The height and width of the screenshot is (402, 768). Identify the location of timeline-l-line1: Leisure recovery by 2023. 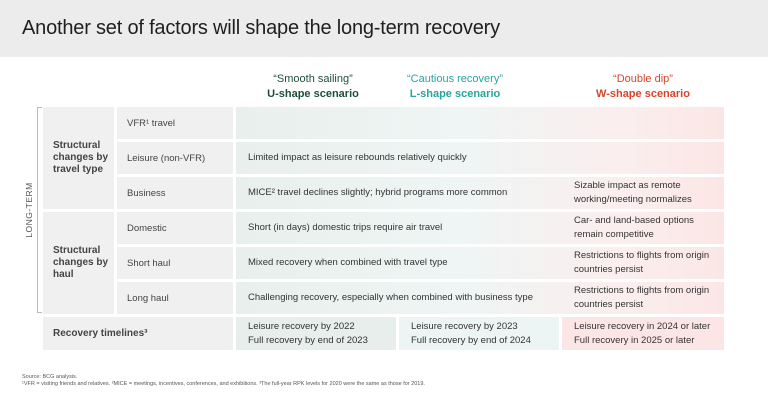
(464, 326).